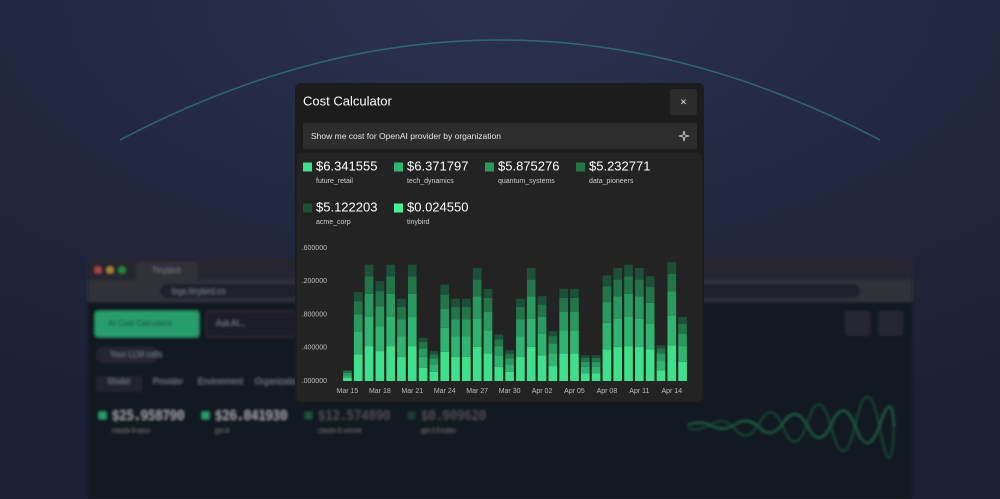 This screenshot has height=499, width=1000. What do you see at coordinates (445, 391) in the screenshot?
I see `x-tick-label: Mar 24` at bounding box center [445, 391].